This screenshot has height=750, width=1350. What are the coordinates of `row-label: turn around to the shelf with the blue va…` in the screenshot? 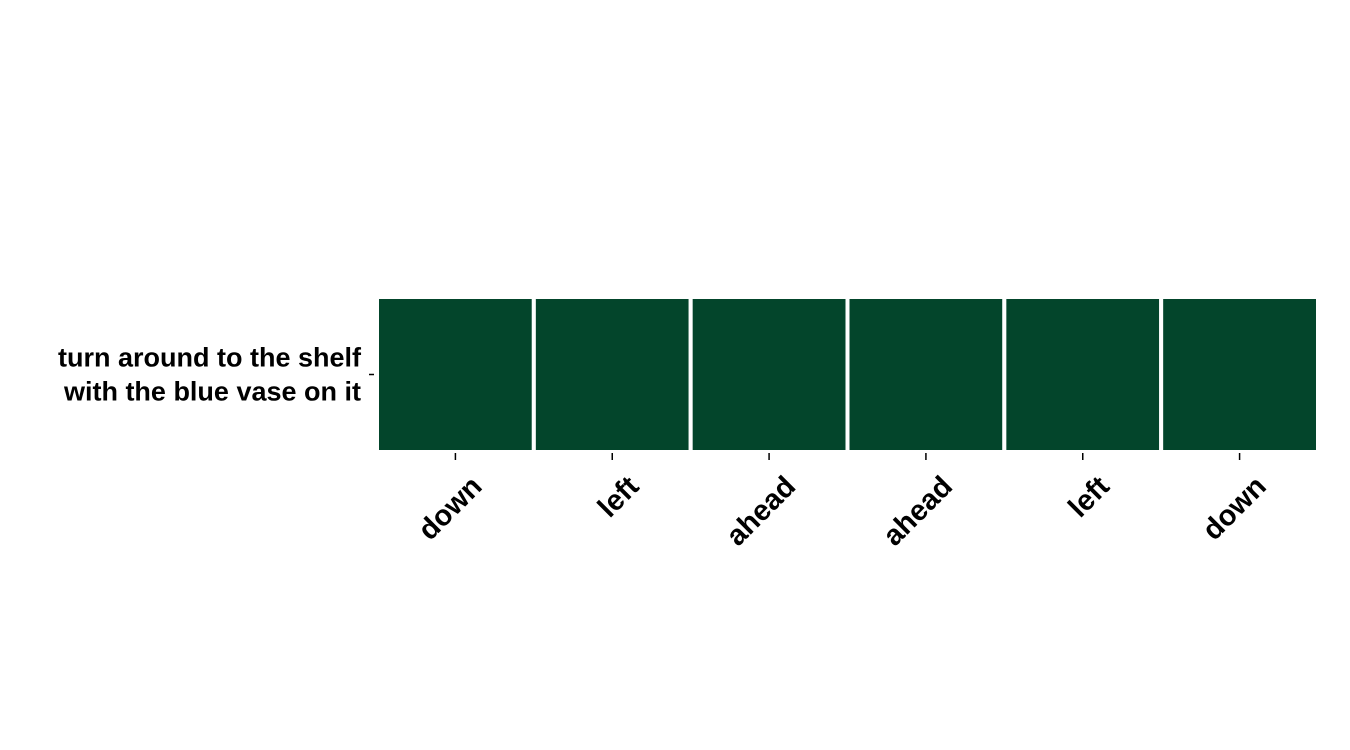 It's located at (210, 375).